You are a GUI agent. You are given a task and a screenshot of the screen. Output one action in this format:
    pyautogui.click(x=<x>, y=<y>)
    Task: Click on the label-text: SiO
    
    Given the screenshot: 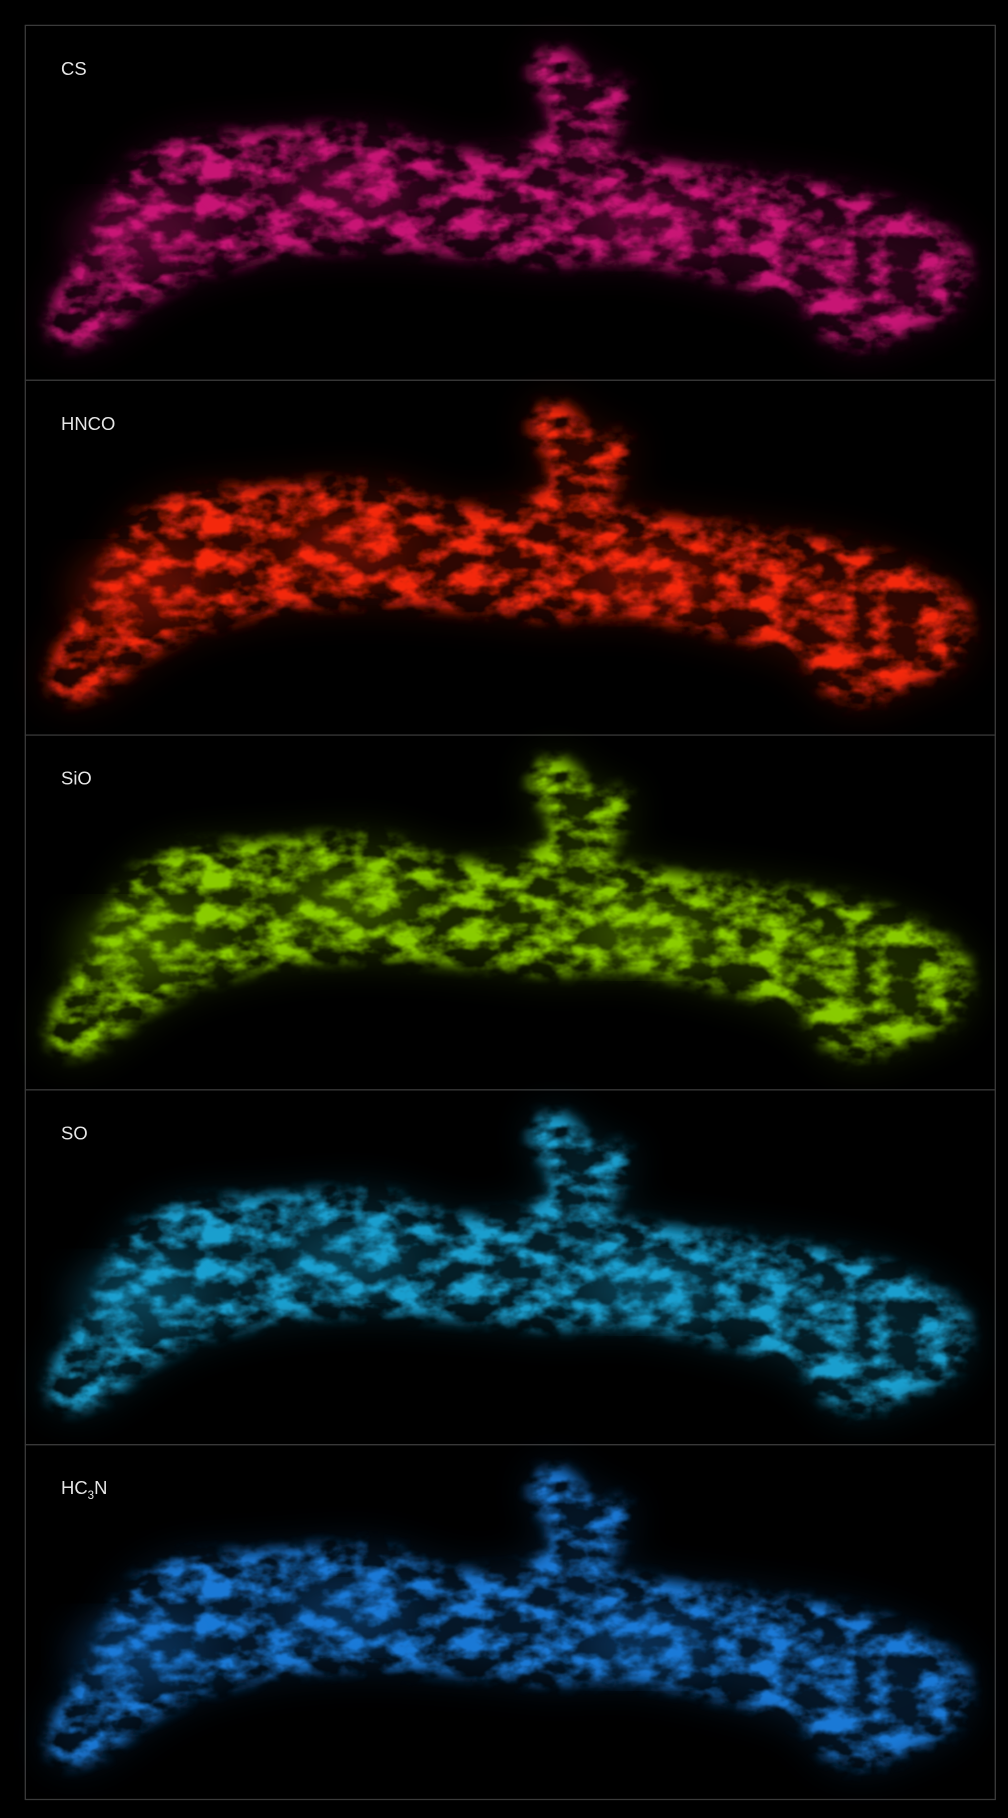 What is the action you would take?
    pyautogui.click(x=76, y=778)
    